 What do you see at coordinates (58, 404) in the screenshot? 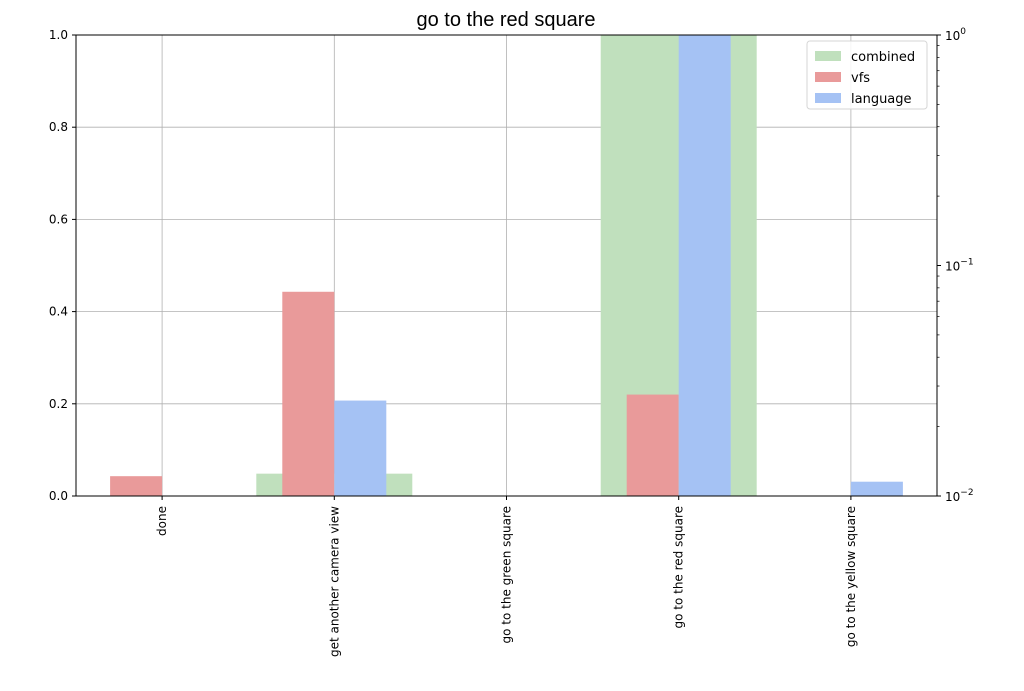
I see `y-tick-label: 0.2` at bounding box center [58, 404].